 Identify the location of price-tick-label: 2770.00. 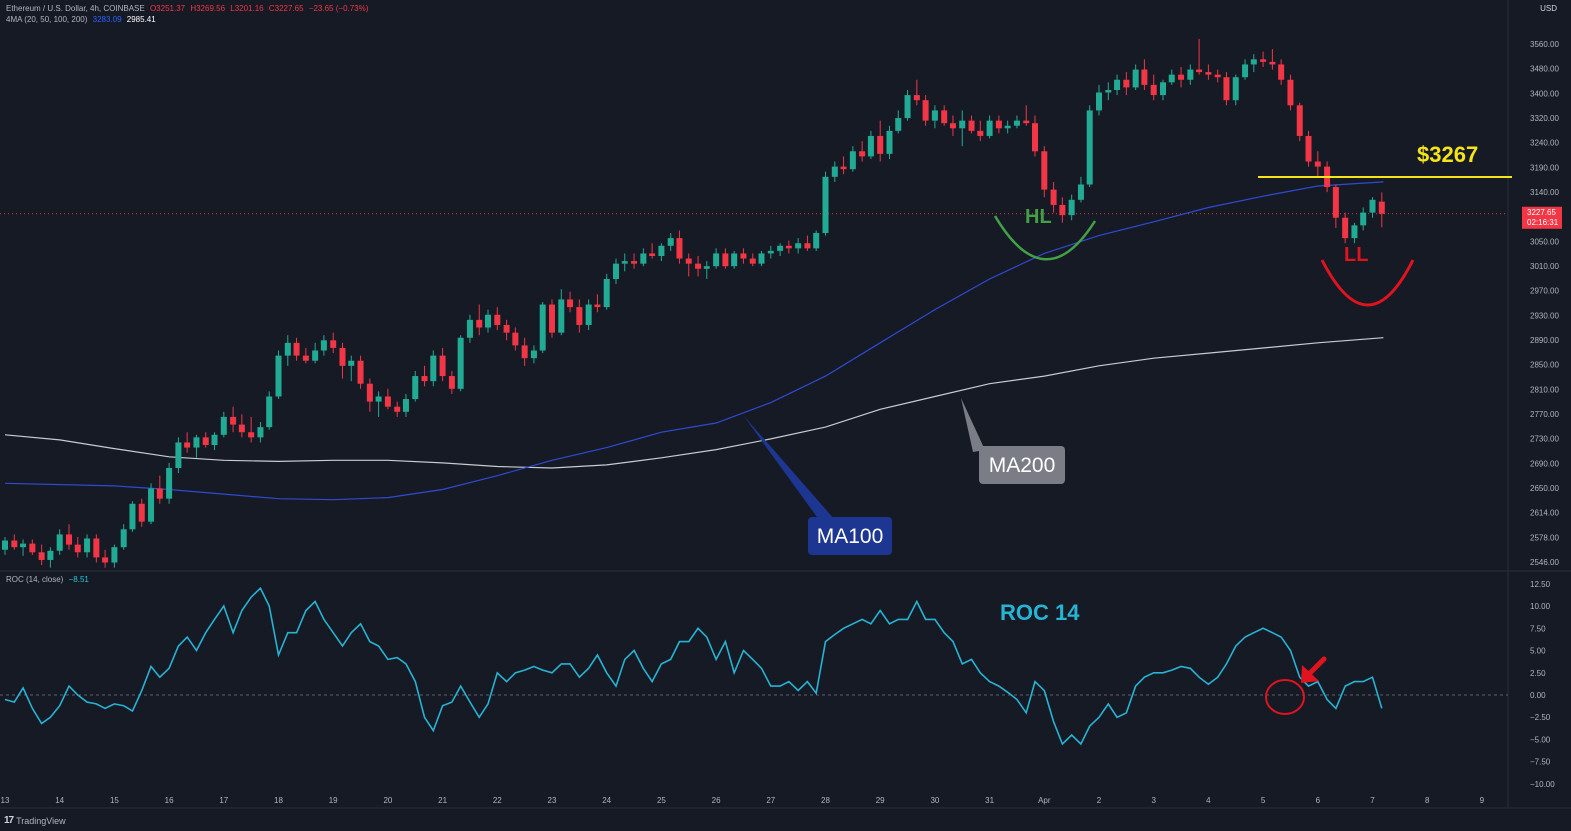
(1544, 414).